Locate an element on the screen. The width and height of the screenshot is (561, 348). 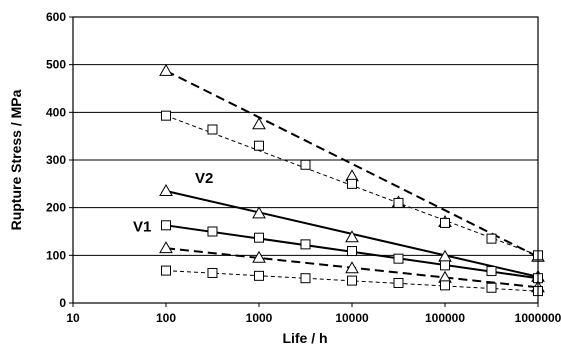
series-s6-line is located at coordinates (352, 281).